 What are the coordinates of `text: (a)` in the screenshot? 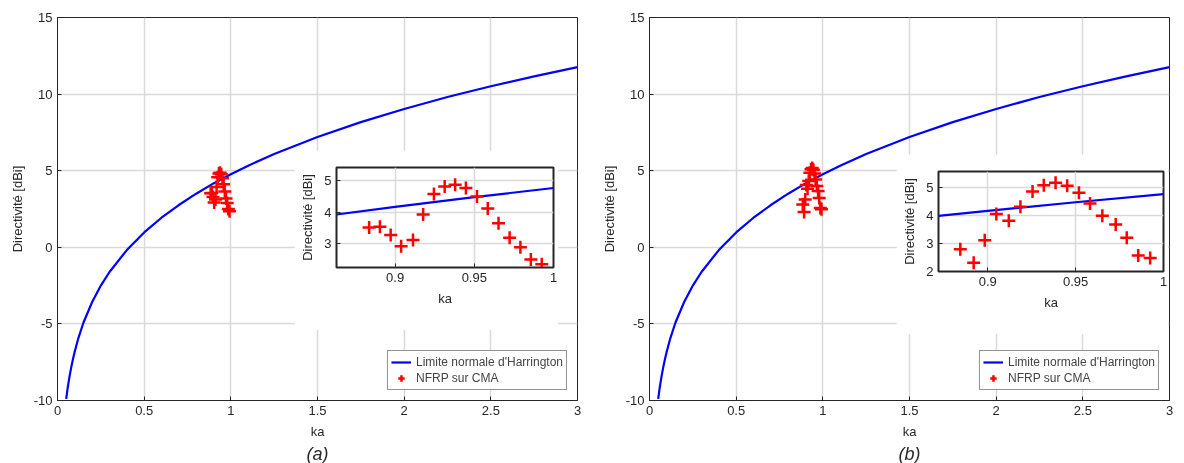 It's located at (317, 453).